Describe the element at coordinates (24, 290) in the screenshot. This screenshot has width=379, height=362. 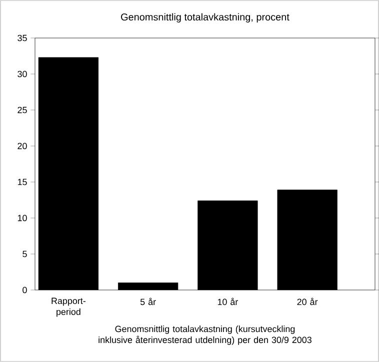
I see `y-tick-label: 0` at that location.